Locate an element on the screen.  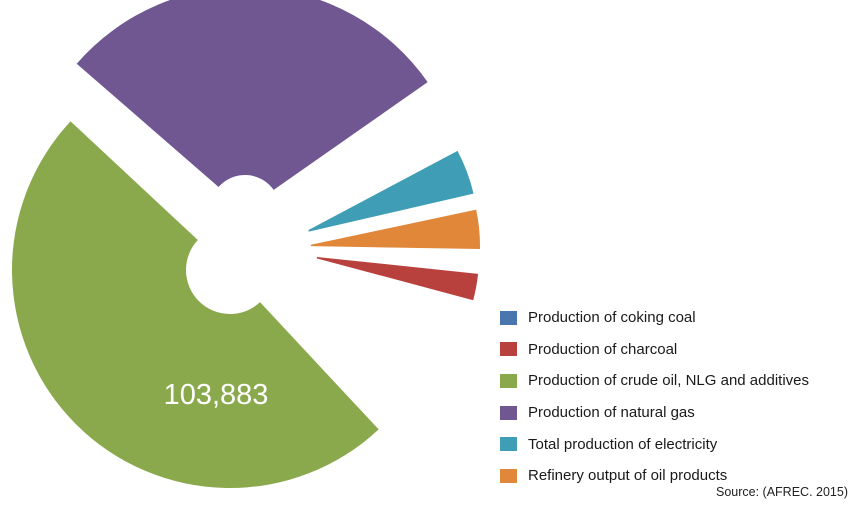
source-note: Source: (AFREC. 2015) is located at coordinates (782, 492).